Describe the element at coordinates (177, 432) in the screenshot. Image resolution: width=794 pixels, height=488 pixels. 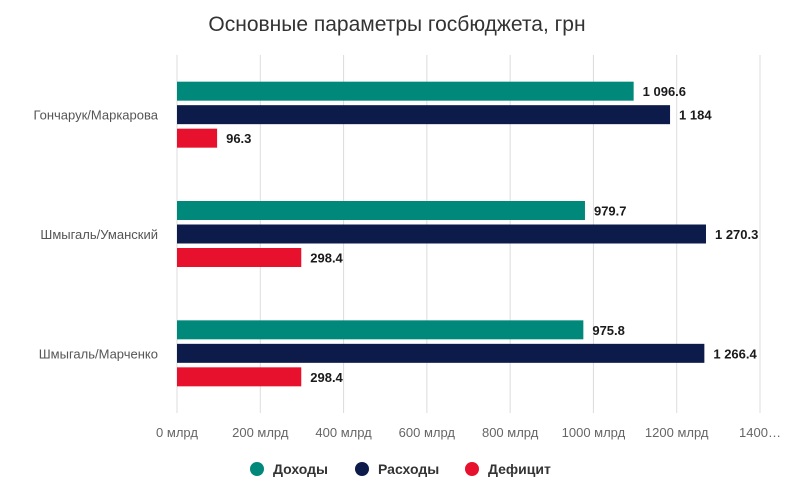
I see `x-tick-label: 0 млрд` at that location.